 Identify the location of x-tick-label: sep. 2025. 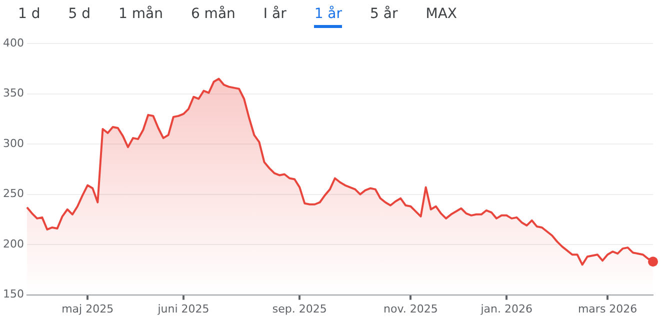
(299, 309).